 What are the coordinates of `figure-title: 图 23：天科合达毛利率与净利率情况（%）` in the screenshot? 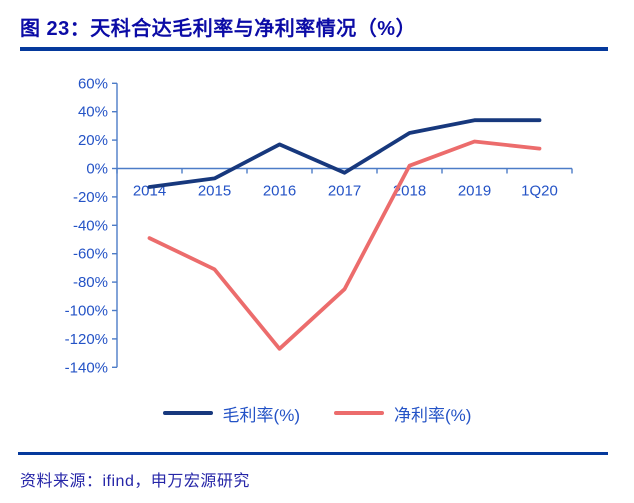 It's located at (218, 29).